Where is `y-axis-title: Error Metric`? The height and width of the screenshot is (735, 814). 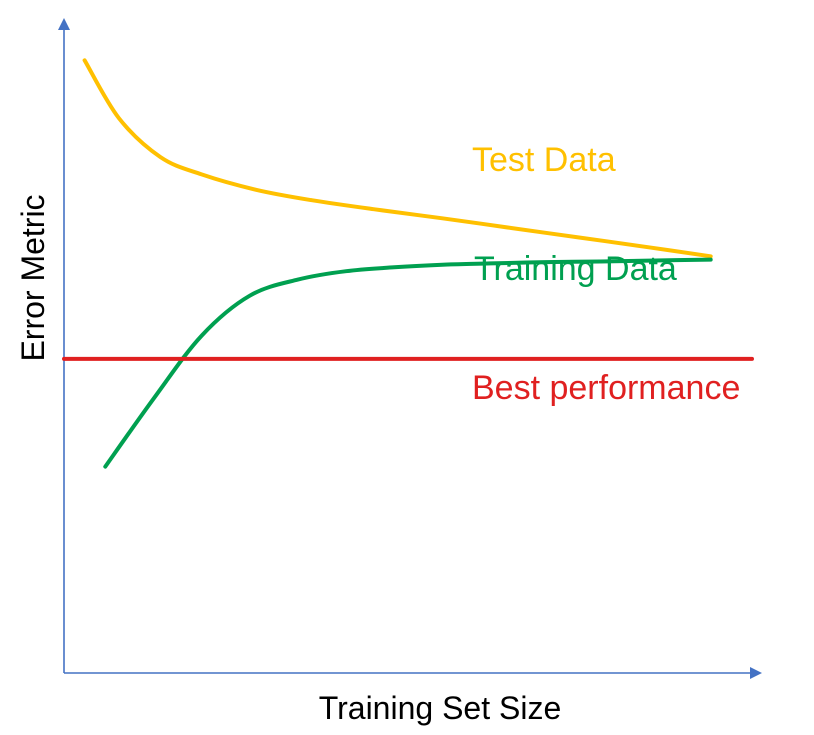
y-axis-title: Error Metric is located at coordinates (33, 277).